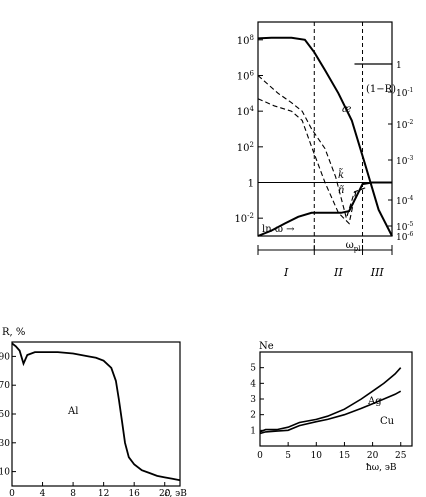 Image resolution: width=426 pixels, height=497 pixels. Describe the element at coordinates (244, 218) in the screenshot. I see `left-tick-label: 10-2` at that location.